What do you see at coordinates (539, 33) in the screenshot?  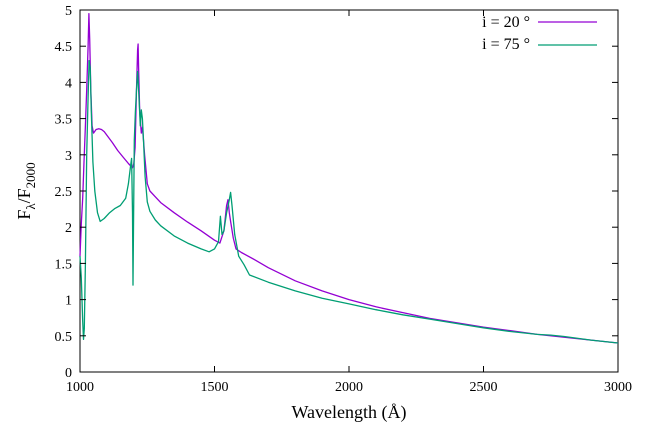 I see `legend: i = 20 ° i = 75 °` at bounding box center [539, 33].